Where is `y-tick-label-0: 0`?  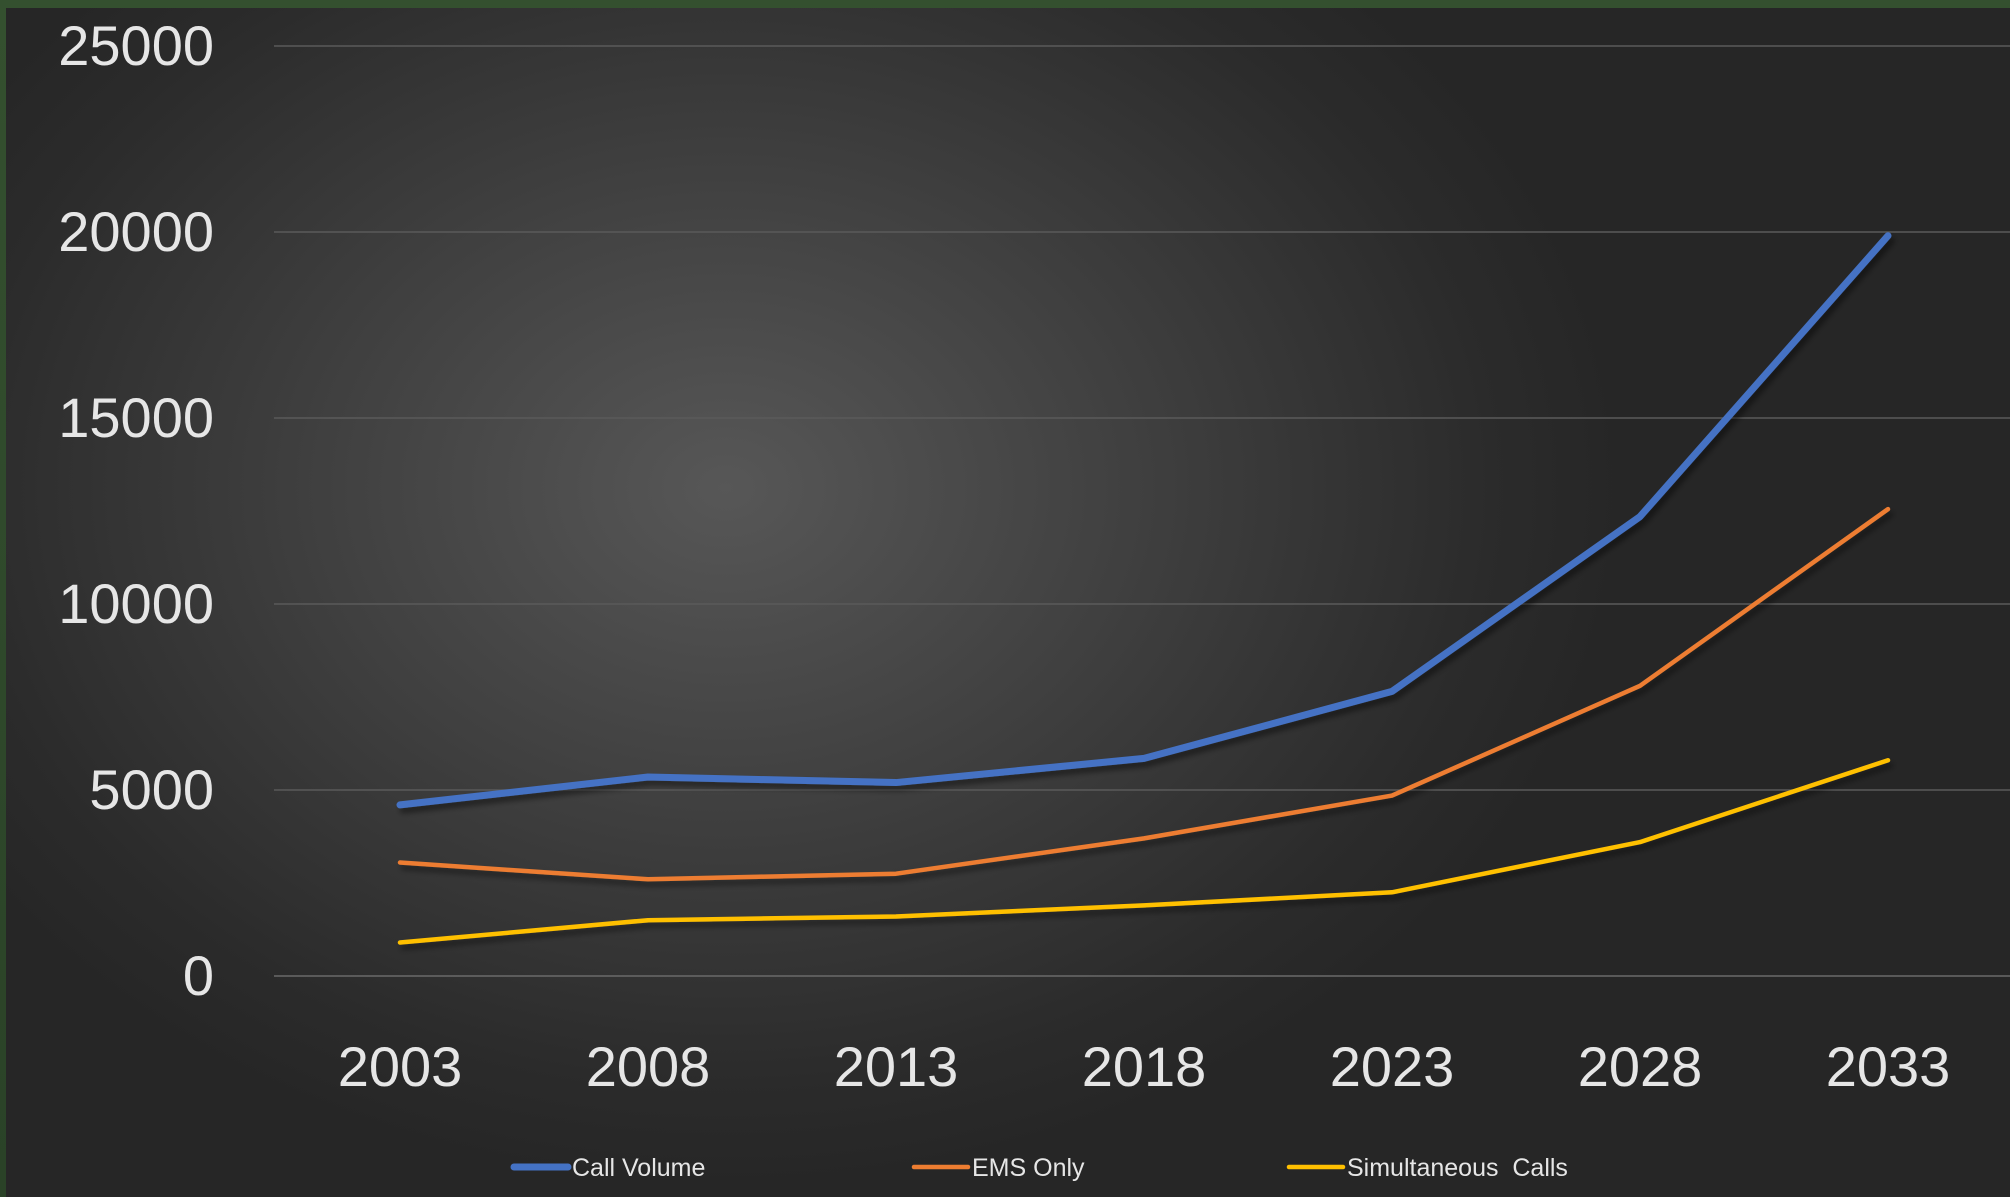
y-tick-label-0: 0 is located at coordinates (198, 975).